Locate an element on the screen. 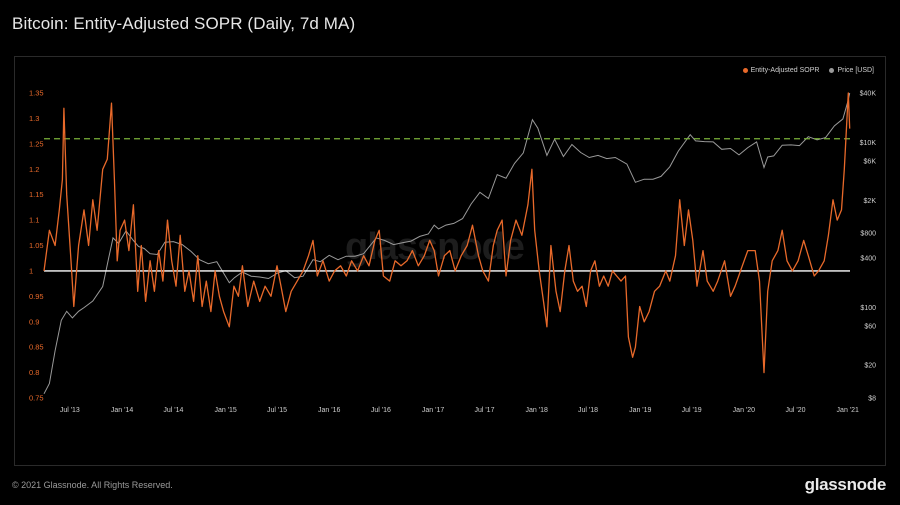 The height and width of the screenshot is (505, 900). x-tick-label: Jul '18 is located at coordinates (588, 410).